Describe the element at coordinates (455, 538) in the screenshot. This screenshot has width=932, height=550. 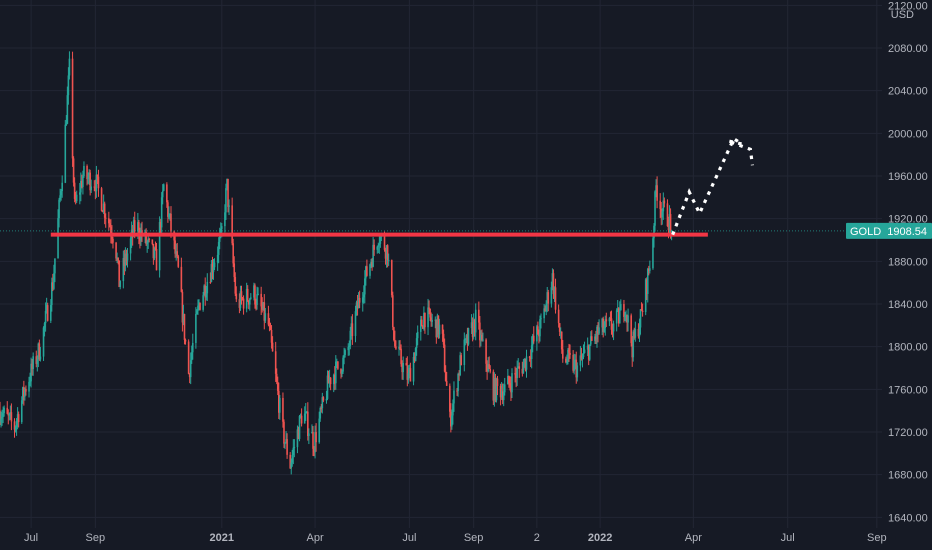
I see `time-axis: Jul Sep 2021 Apr Jul Sep 2 2022 Apr Jul Sep` at that location.